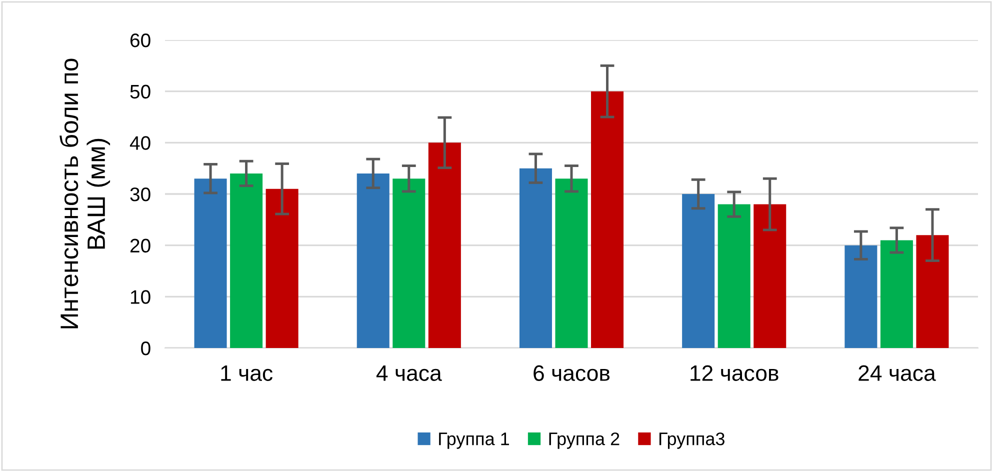 The height and width of the screenshot is (472, 993). I want to click on legend-label: Группа 1, so click(474, 440).